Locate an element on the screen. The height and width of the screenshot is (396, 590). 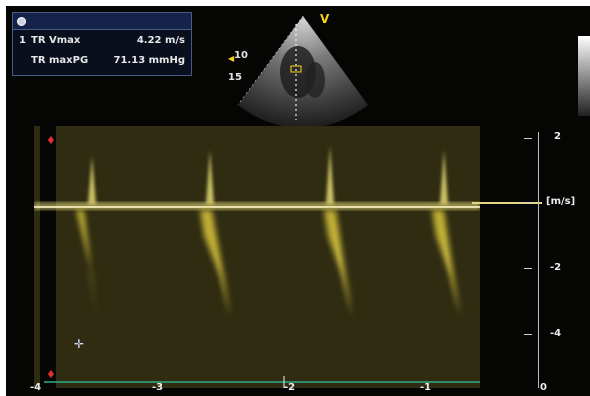
marker-top: ♦ is located at coordinates (51, 140).